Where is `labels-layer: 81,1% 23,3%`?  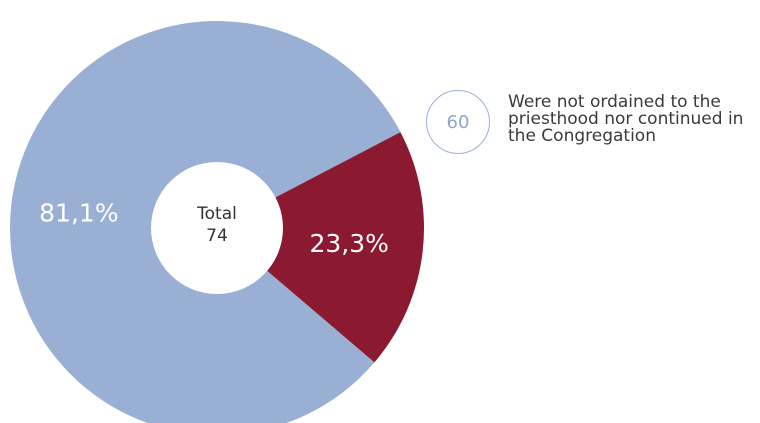
labels-layer: 81,1% 23,3% is located at coordinates (214, 228).